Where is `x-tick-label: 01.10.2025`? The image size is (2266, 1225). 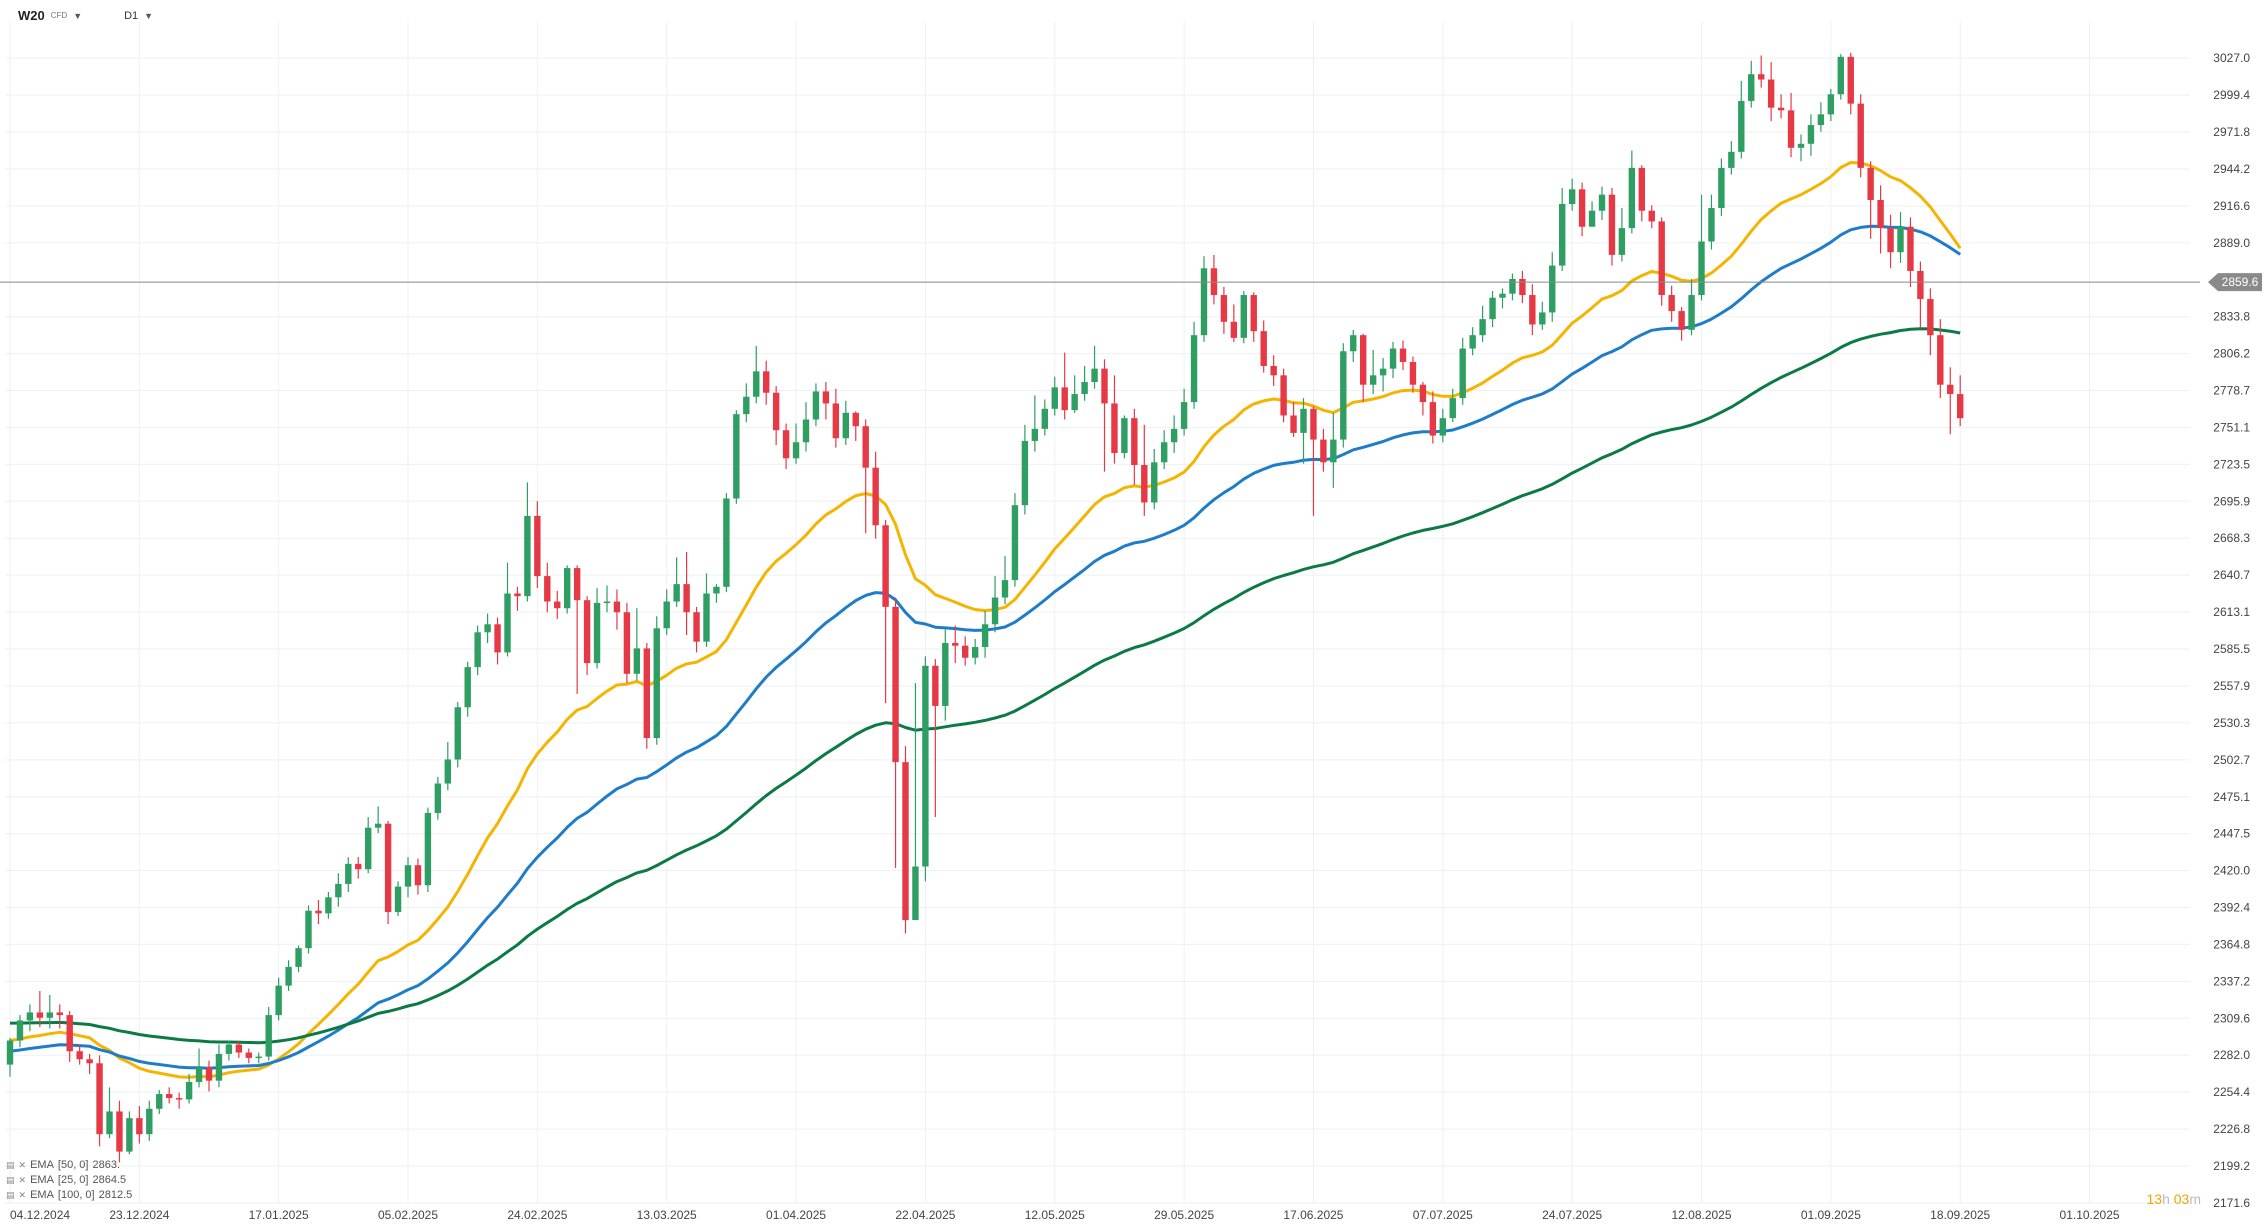 x-tick-label: 01.10.2025 is located at coordinates (2090, 1215).